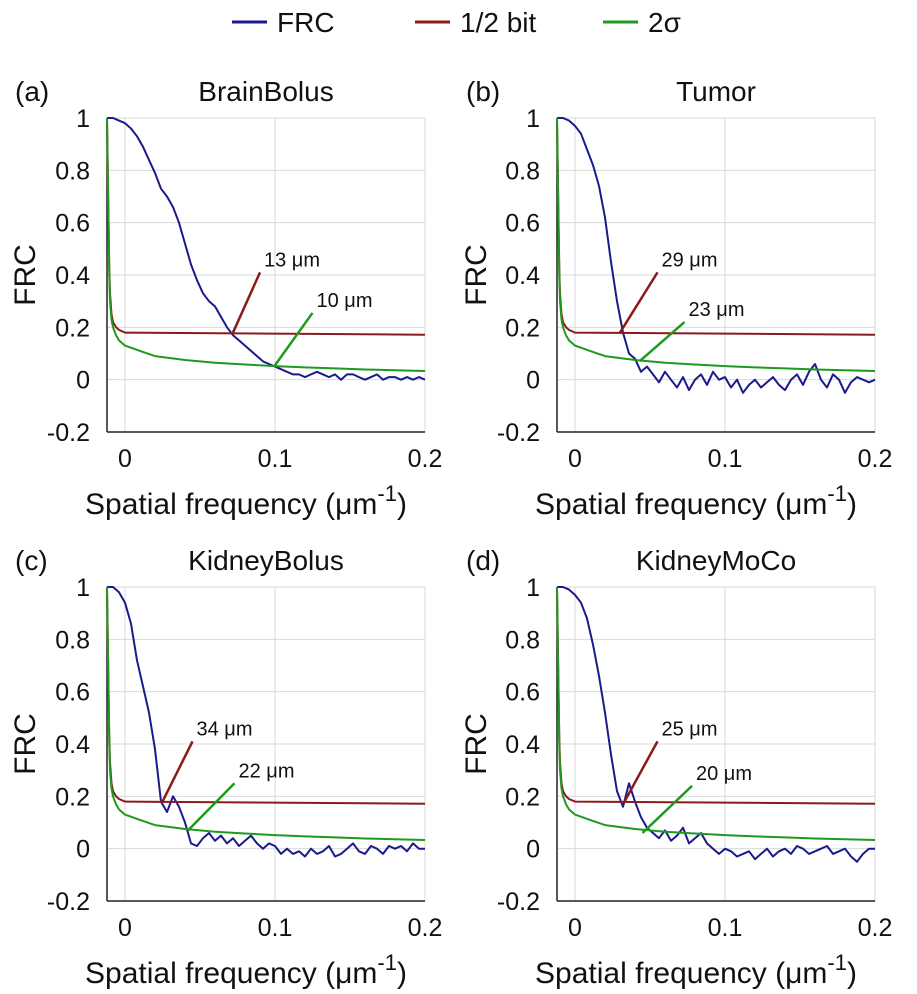 This screenshot has height=994, width=917. Describe the element at coordinates (266, 226) in the screenshot. I see `half-bit-line` at that location.